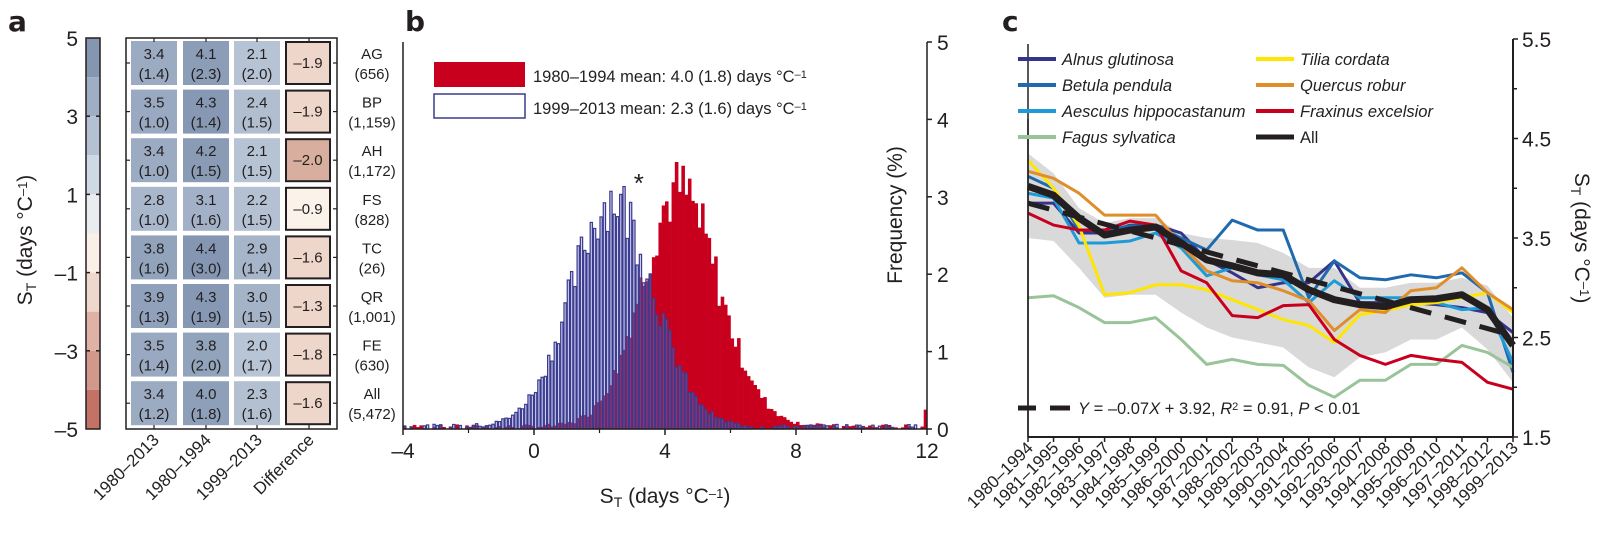 The height and width of the screenshot is (536, 1602). Describe the element at coordinates (943, 120) in the screenshot. I see `y-tick-label: 4` at that location.